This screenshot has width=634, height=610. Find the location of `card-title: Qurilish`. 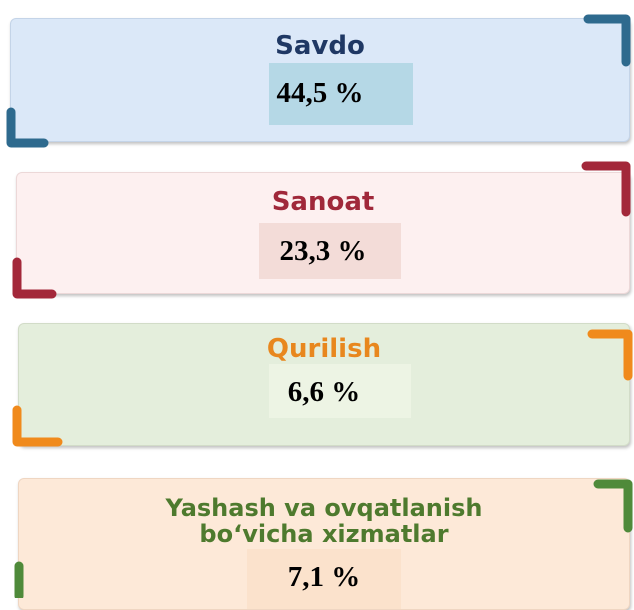

card-title: Qurilish is located at coordinates (324, 349).